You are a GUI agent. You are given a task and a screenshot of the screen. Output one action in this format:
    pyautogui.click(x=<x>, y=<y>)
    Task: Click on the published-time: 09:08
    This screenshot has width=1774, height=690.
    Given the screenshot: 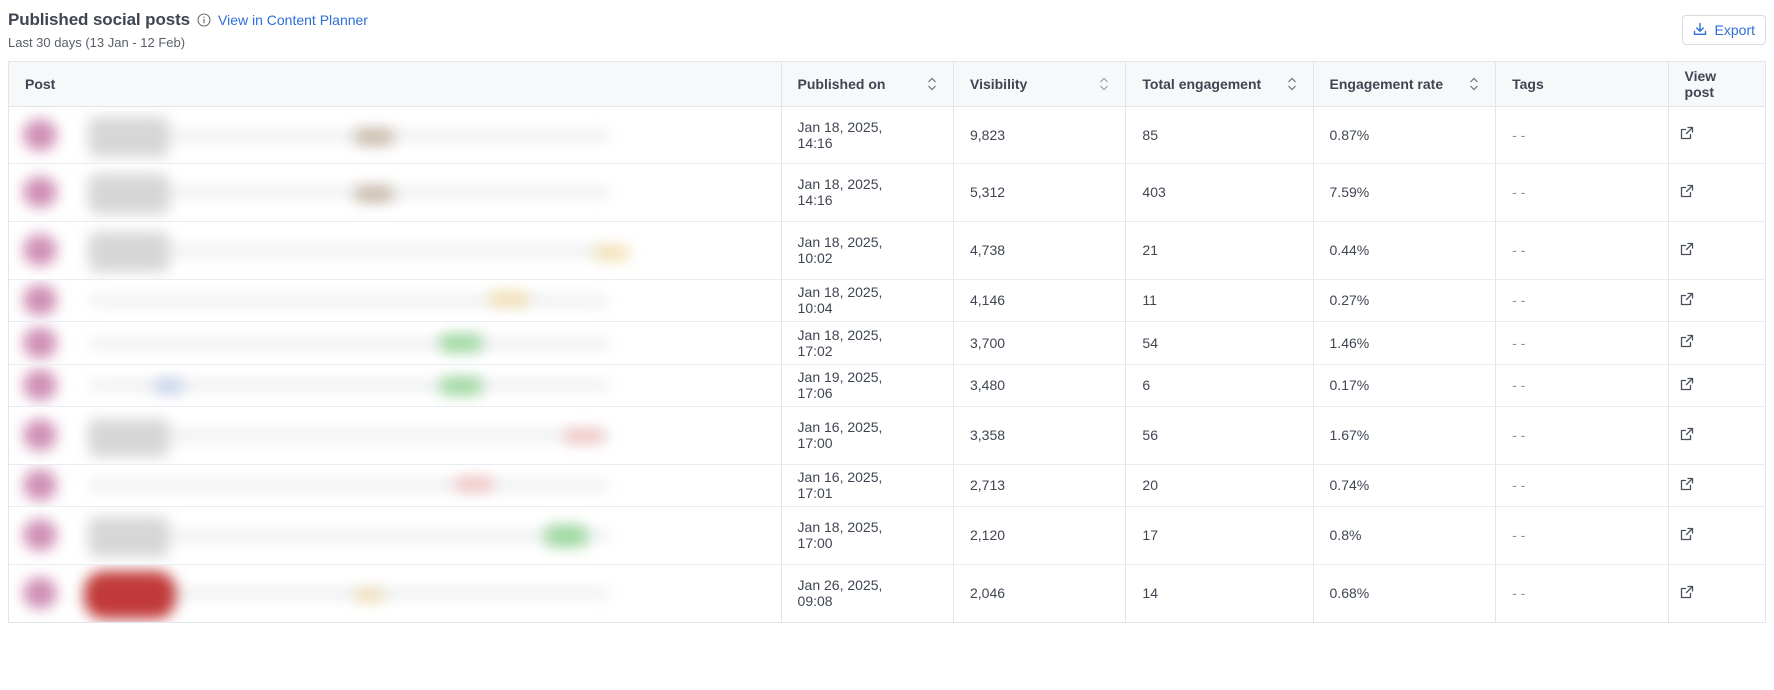 What is the action you would take?
    pyautogui.click(x=815, y=601)
    